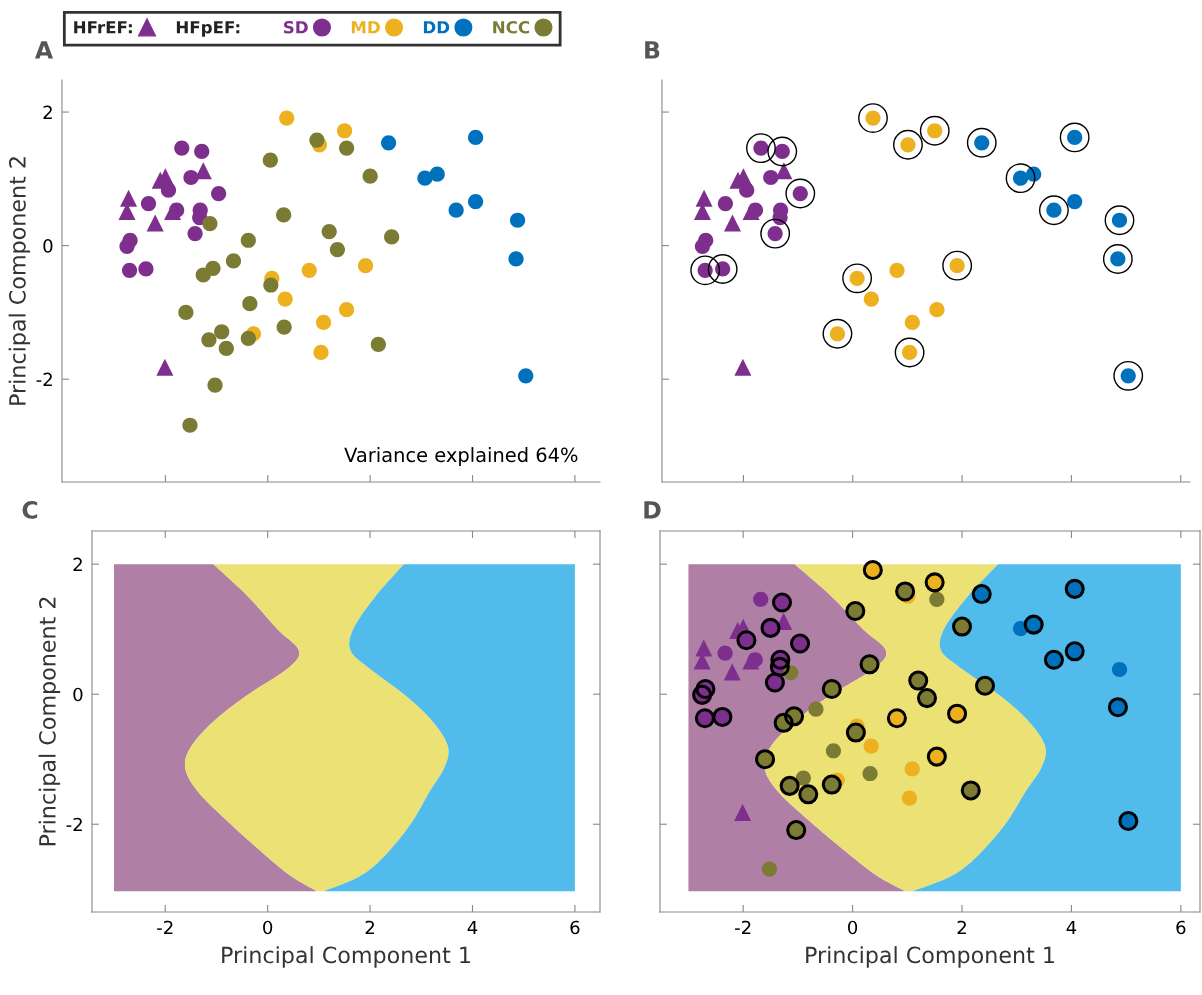  Describe the element at coordinates (436, 27) in the screenshot. I see `legend-label: DD` at that location.